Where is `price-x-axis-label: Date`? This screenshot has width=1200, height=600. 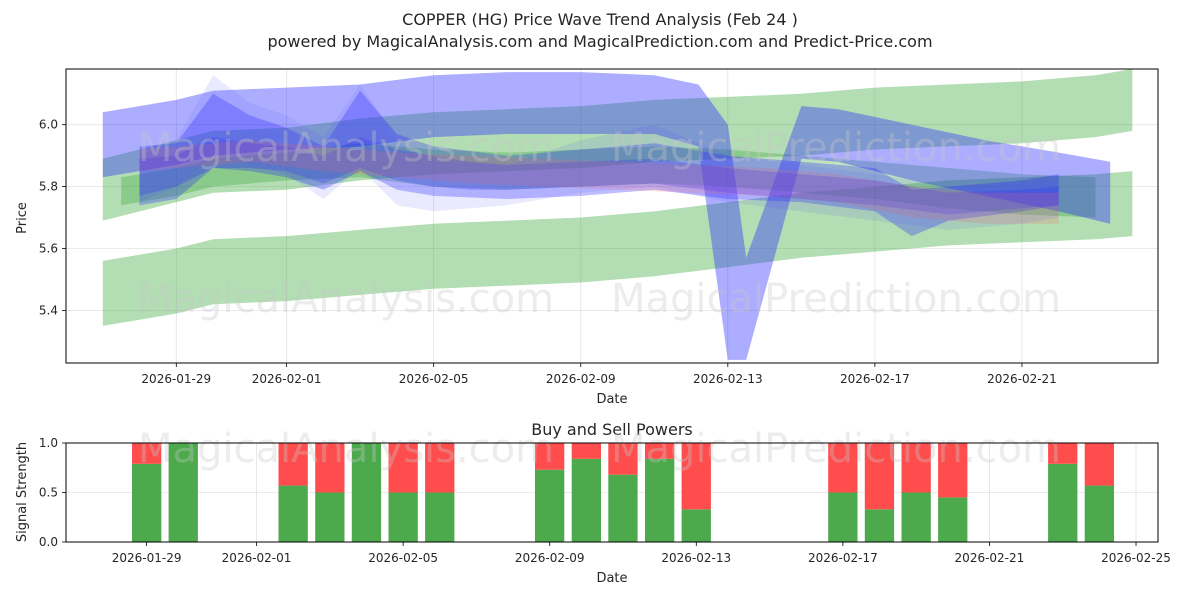 price-x-axis-label: Date is located at coordinates (611, 399).